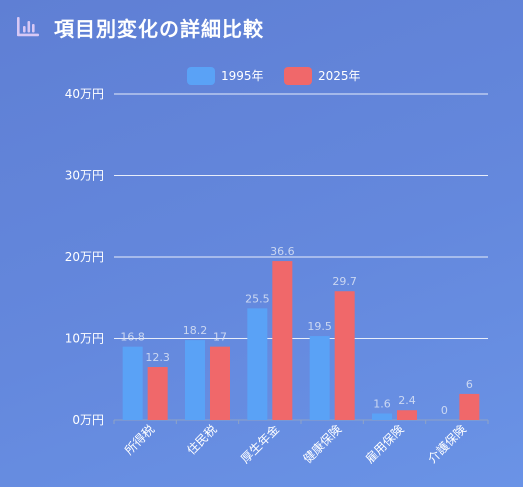 Image resolution: width=523 pixels, height=487 pixels. Describe the element at coordinates (469, 384) in the screenshot. I see `data-label: 6` at that location.